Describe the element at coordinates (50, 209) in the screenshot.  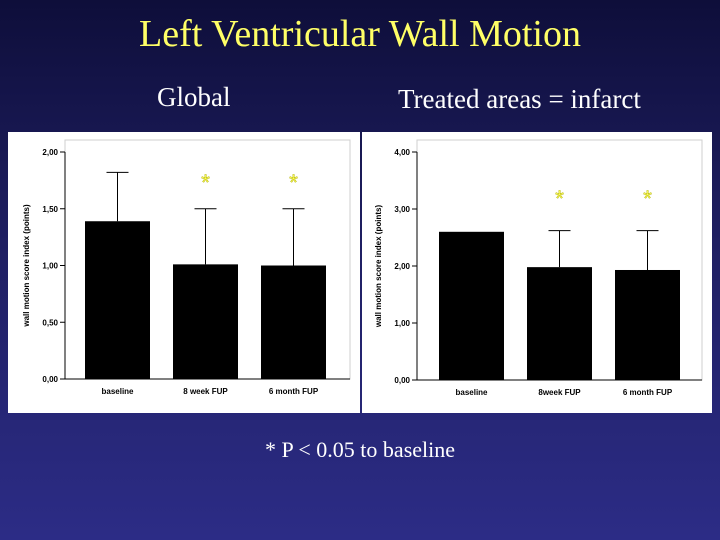
I see `y-tick-label: 1,50` at that location.